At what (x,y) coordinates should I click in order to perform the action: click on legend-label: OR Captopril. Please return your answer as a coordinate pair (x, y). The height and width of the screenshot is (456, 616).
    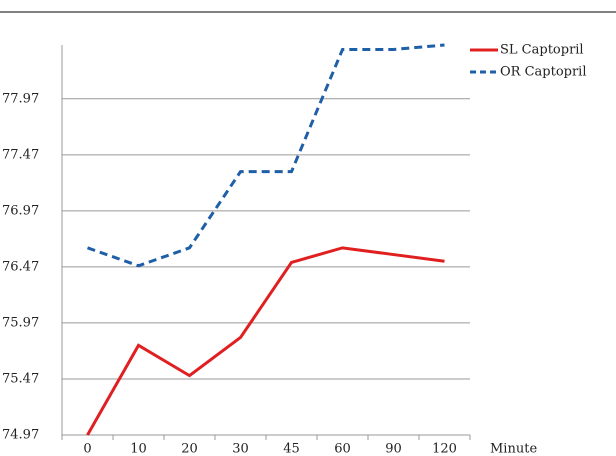
    Looking at the image, I should click on (543, 72).